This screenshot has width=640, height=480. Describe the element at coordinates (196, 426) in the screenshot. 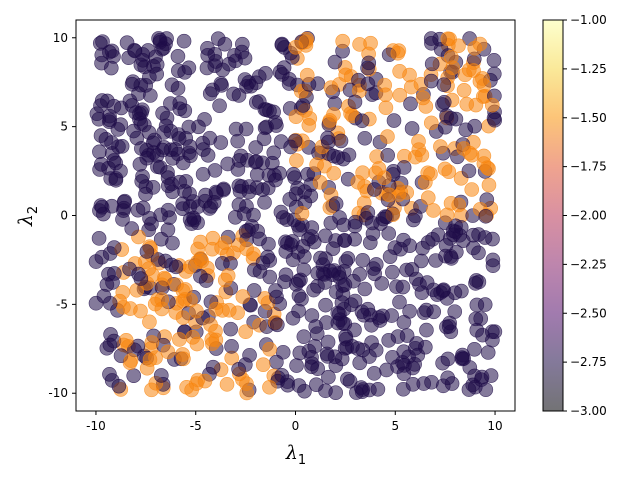

I see `x-tick-label: -5` at that location.